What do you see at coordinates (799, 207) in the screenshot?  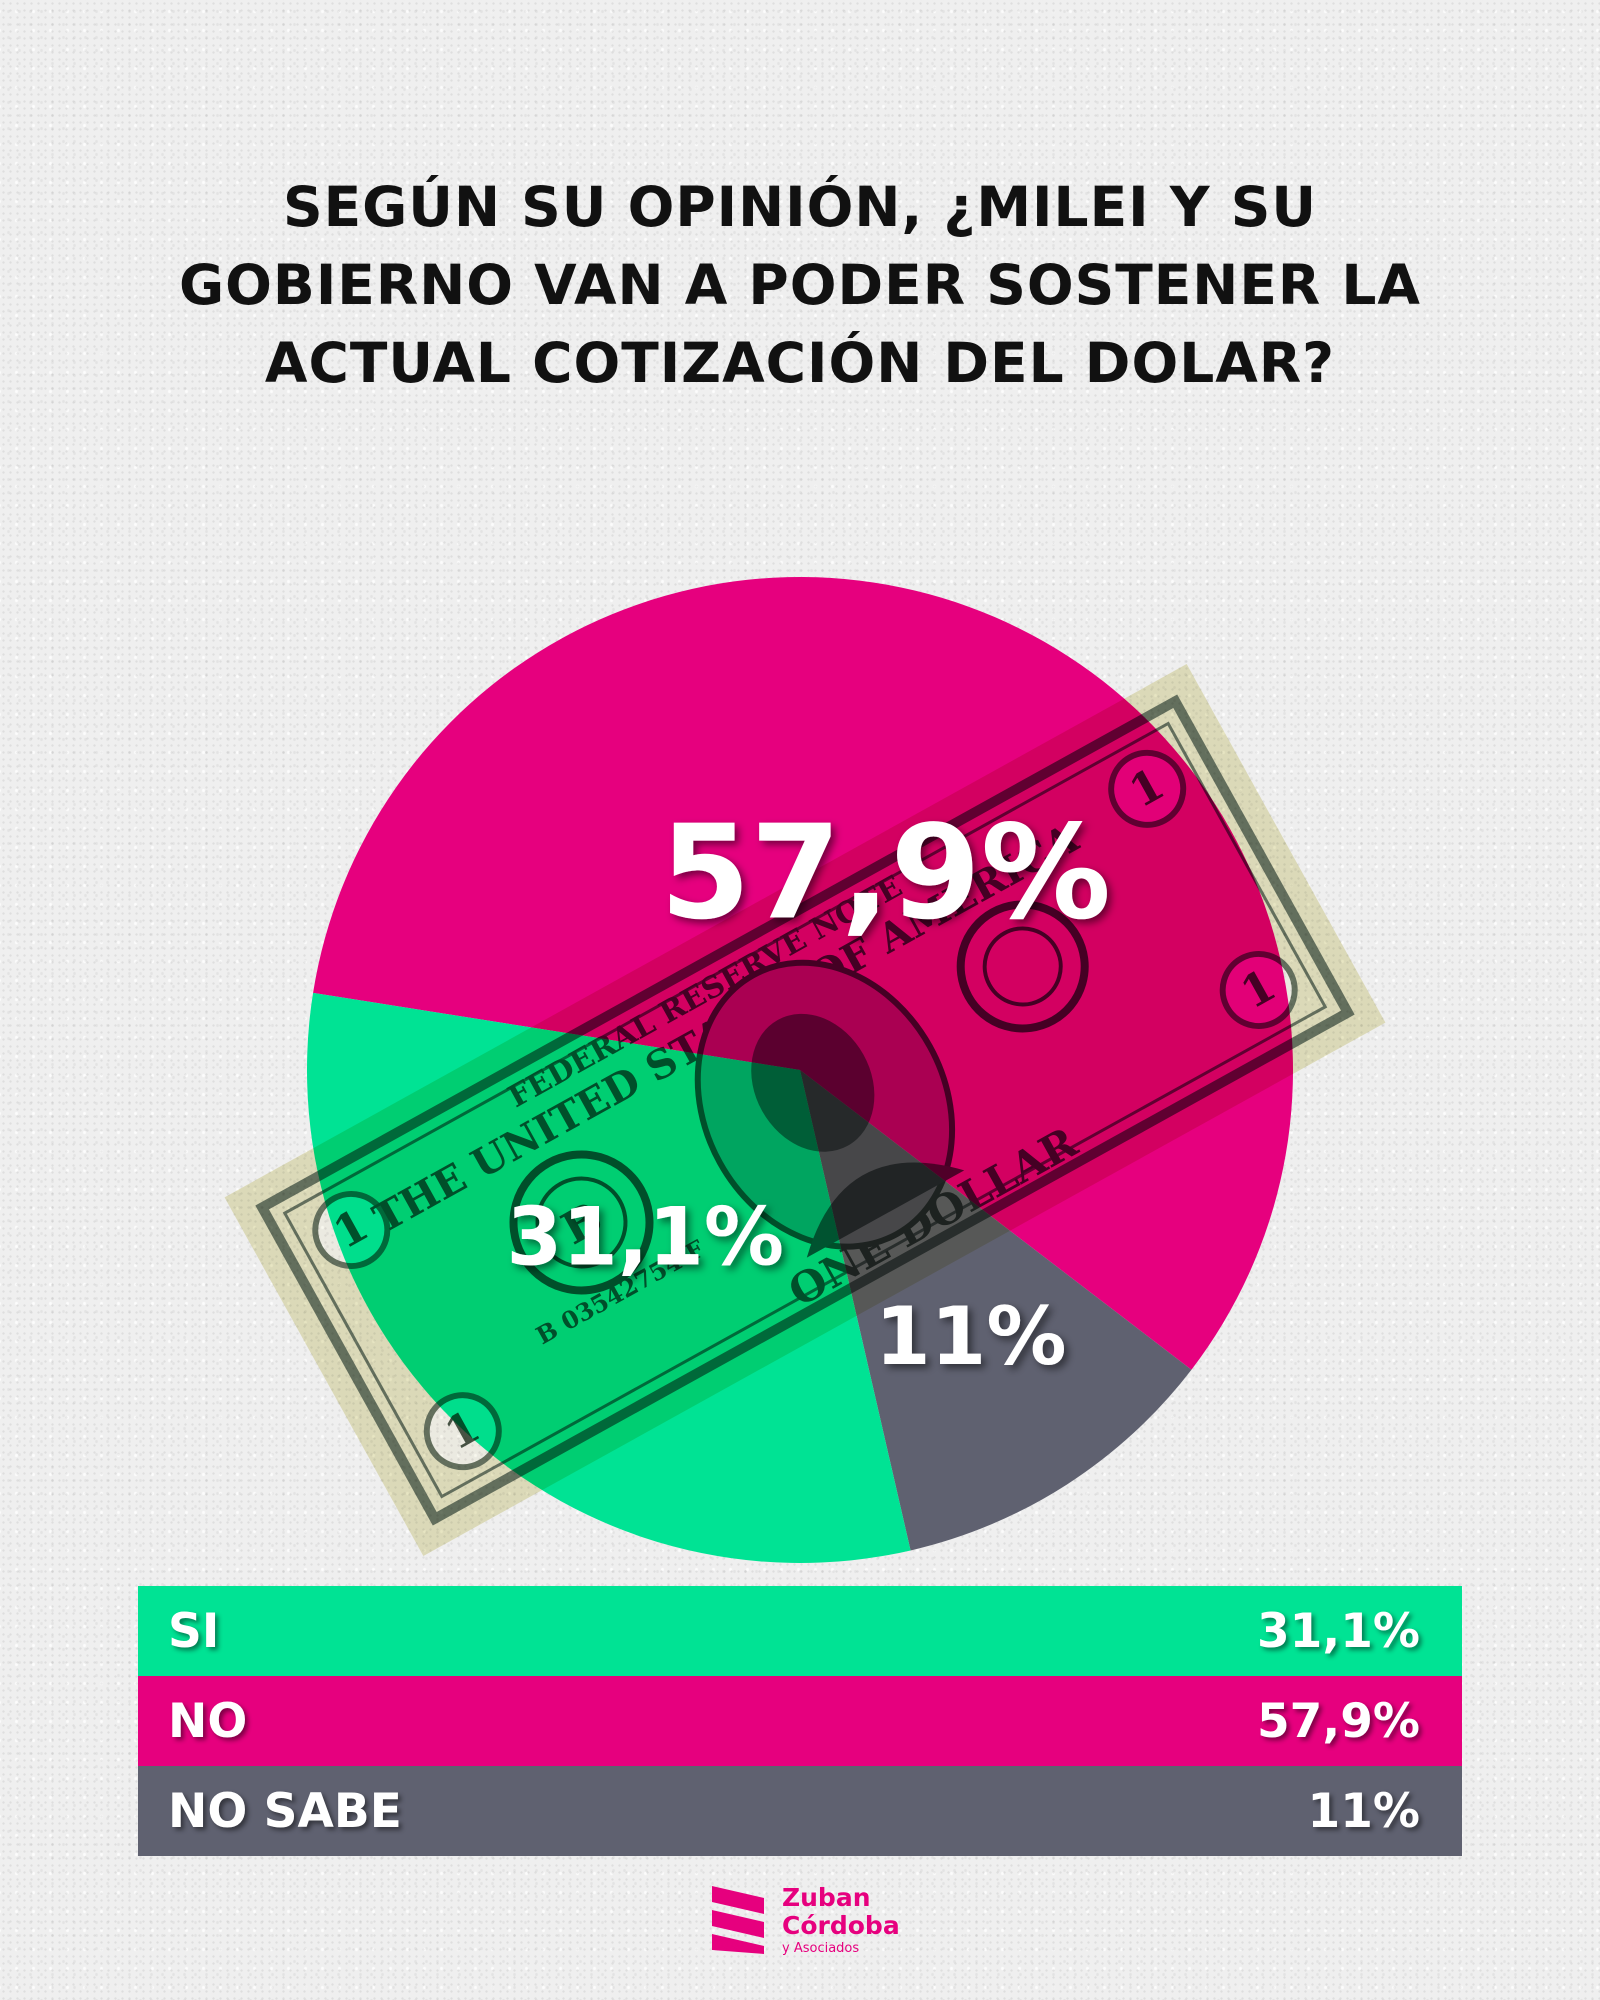 I see `title-line-1: SEGÚN SU OPINIÓN, ¿MILEI Y SU` at bounding box center [799, 207].